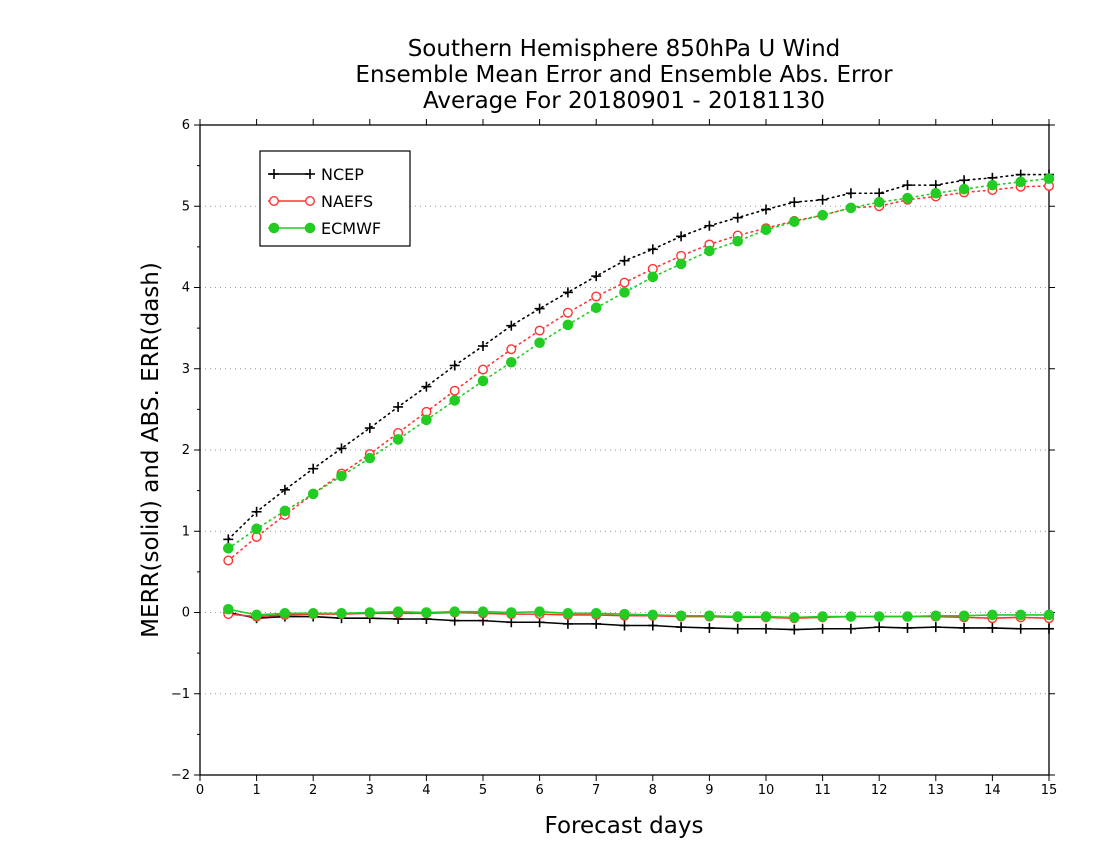  Describe the element at coordinates (483, 790) in the screenshot. I see `x-tick-label-5: 5` at that location.